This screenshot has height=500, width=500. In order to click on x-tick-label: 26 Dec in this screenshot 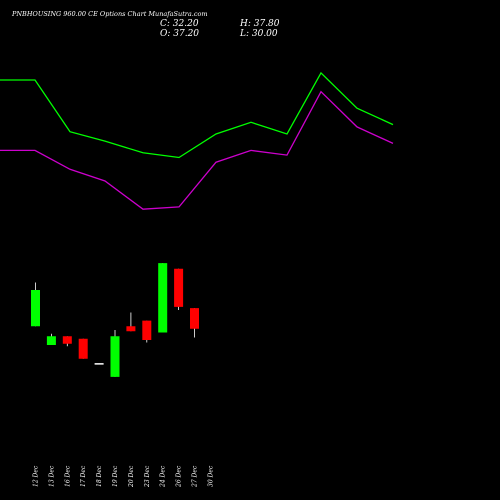, I will do `click(179, 476)`.